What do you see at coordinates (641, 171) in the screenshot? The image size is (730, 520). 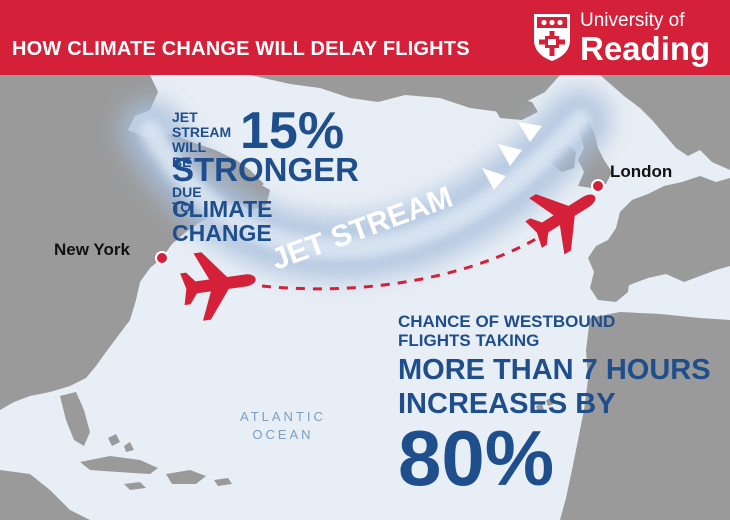 I see `city-label-london: London` at bounding box center [641, 171].